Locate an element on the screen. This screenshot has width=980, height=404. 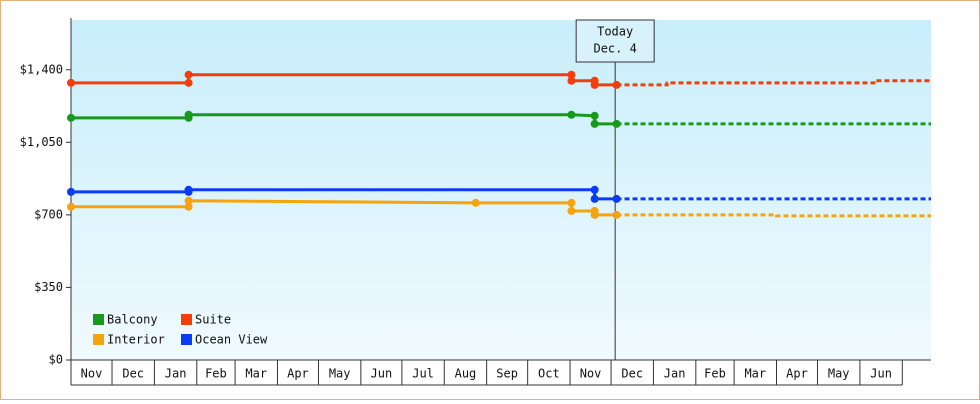
legend-label: Interior is located at coordinates (136, 340).